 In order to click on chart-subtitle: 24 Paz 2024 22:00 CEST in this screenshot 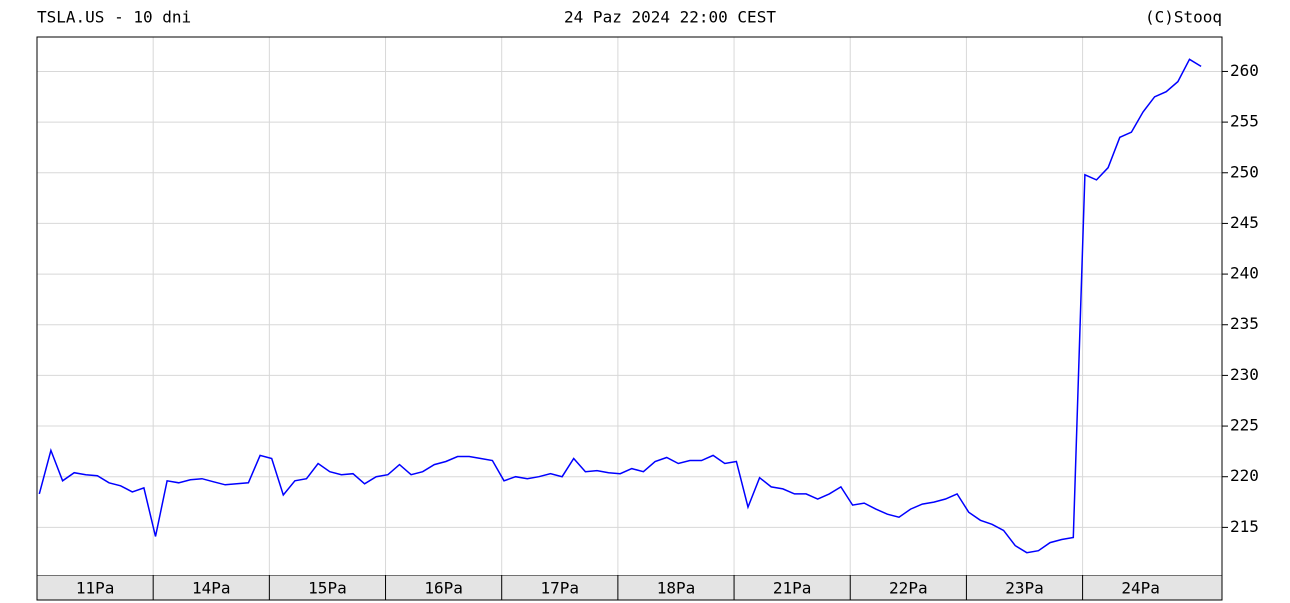, I will do `click(670, 17)`.